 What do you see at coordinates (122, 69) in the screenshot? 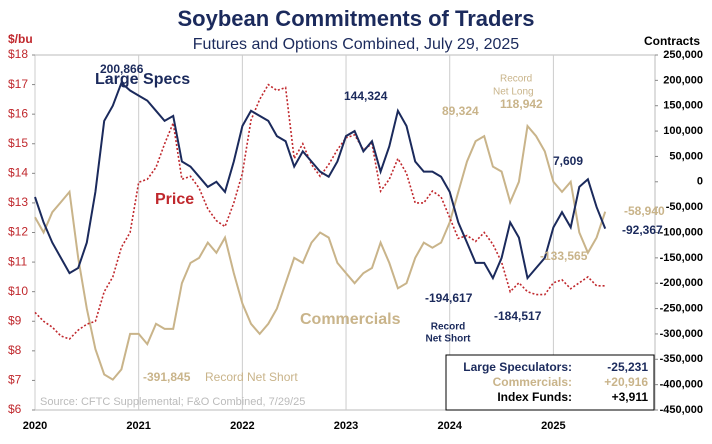
I see `annotation: 200,866` at bounding box center [122, 69].